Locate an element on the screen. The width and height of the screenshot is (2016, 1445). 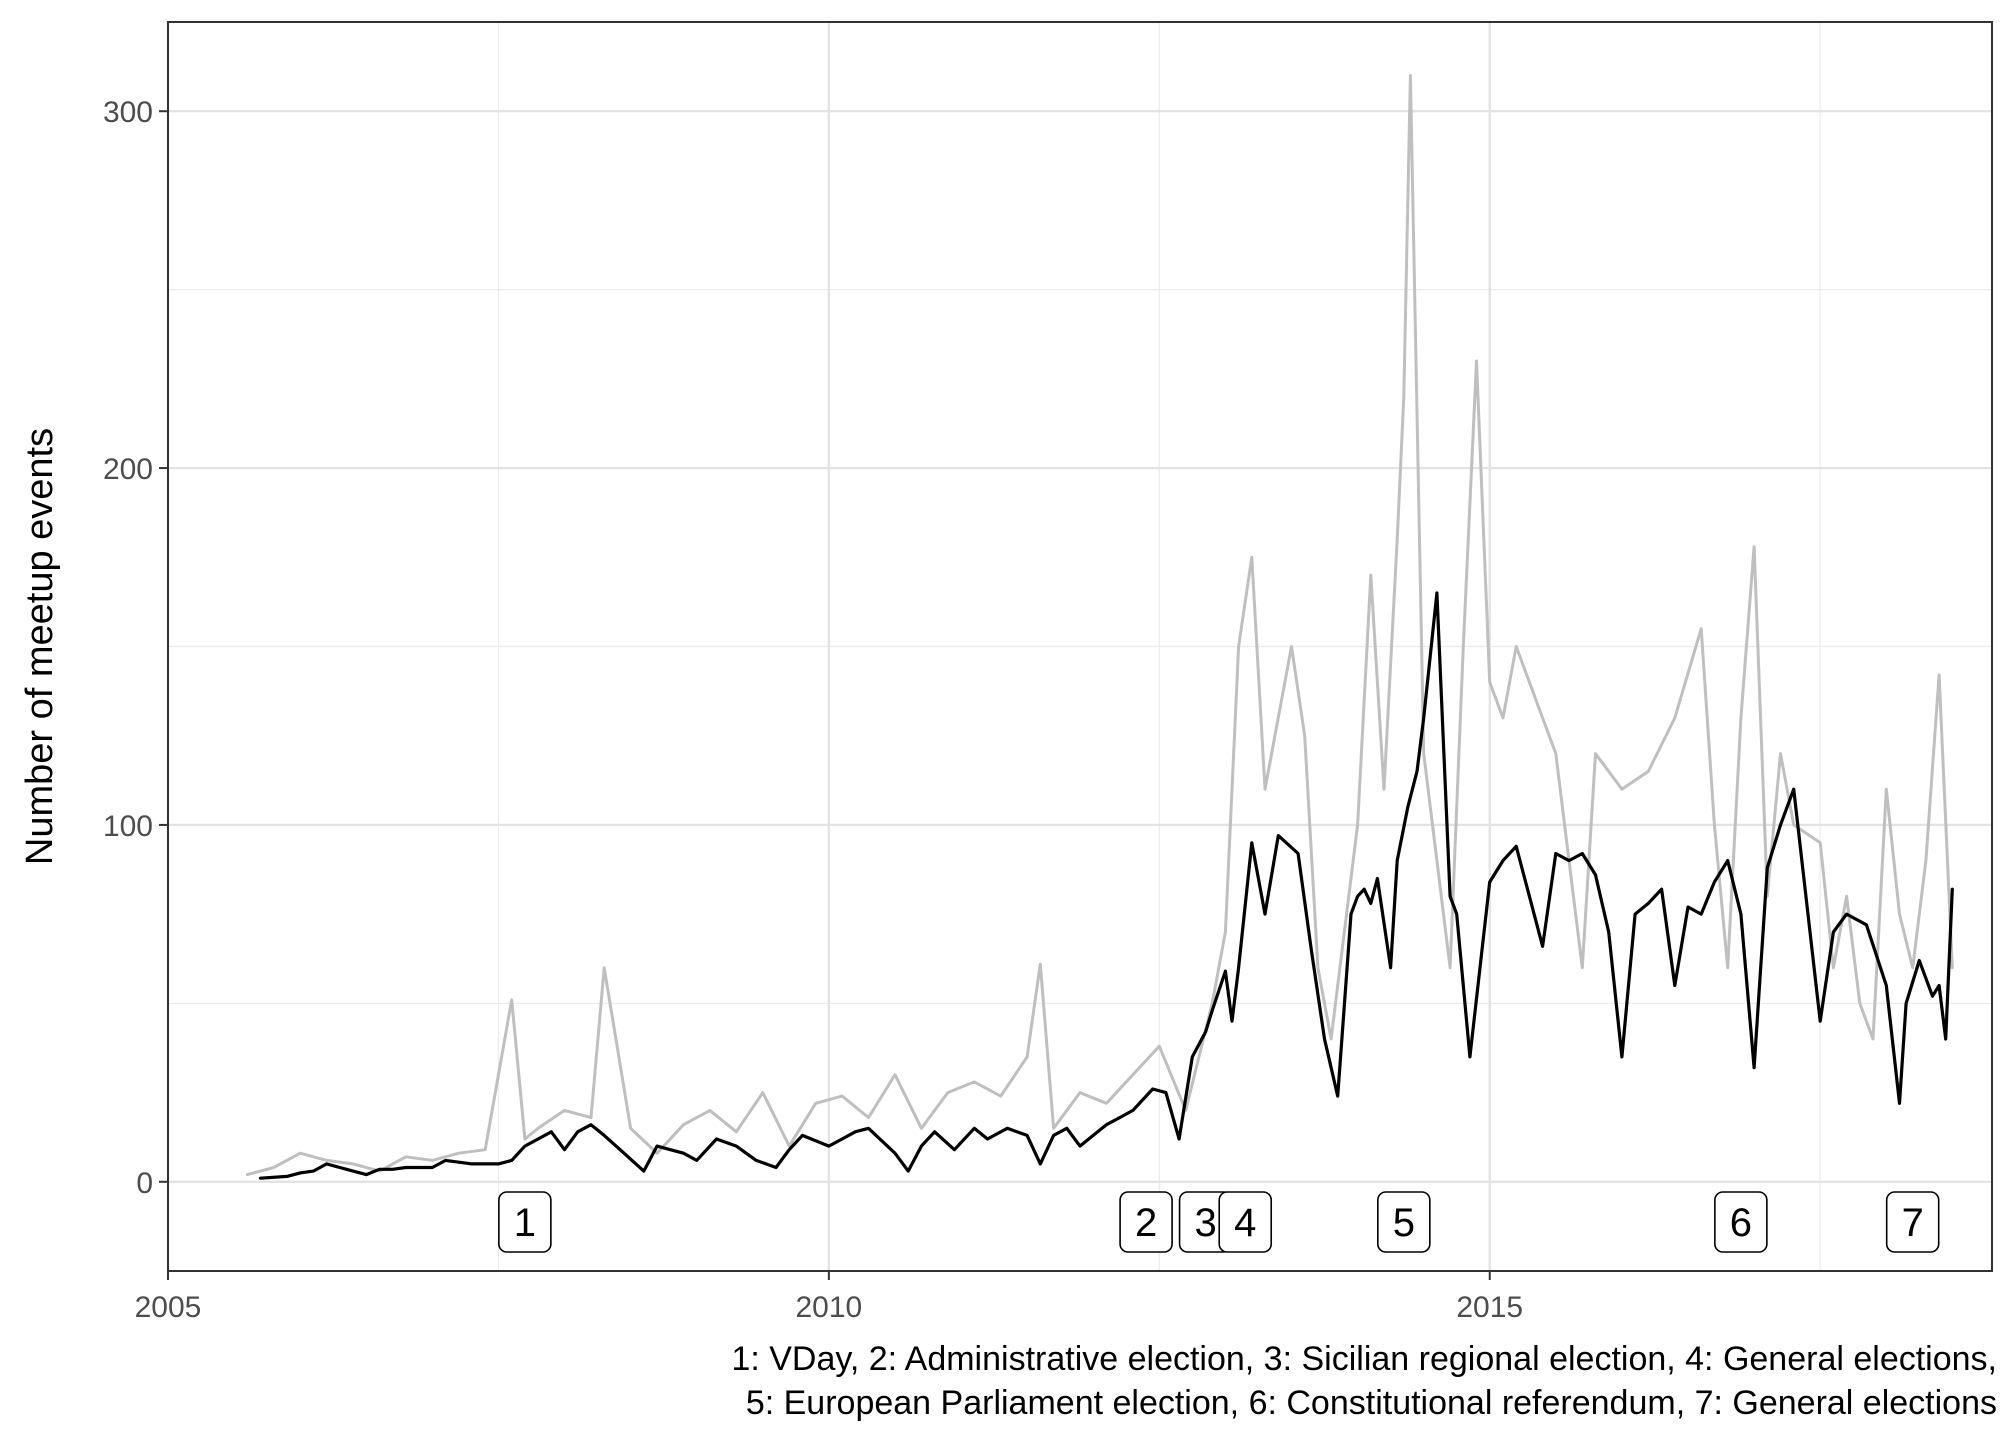
x-tick-label: 2005 is located at coordinates (168, 1307).